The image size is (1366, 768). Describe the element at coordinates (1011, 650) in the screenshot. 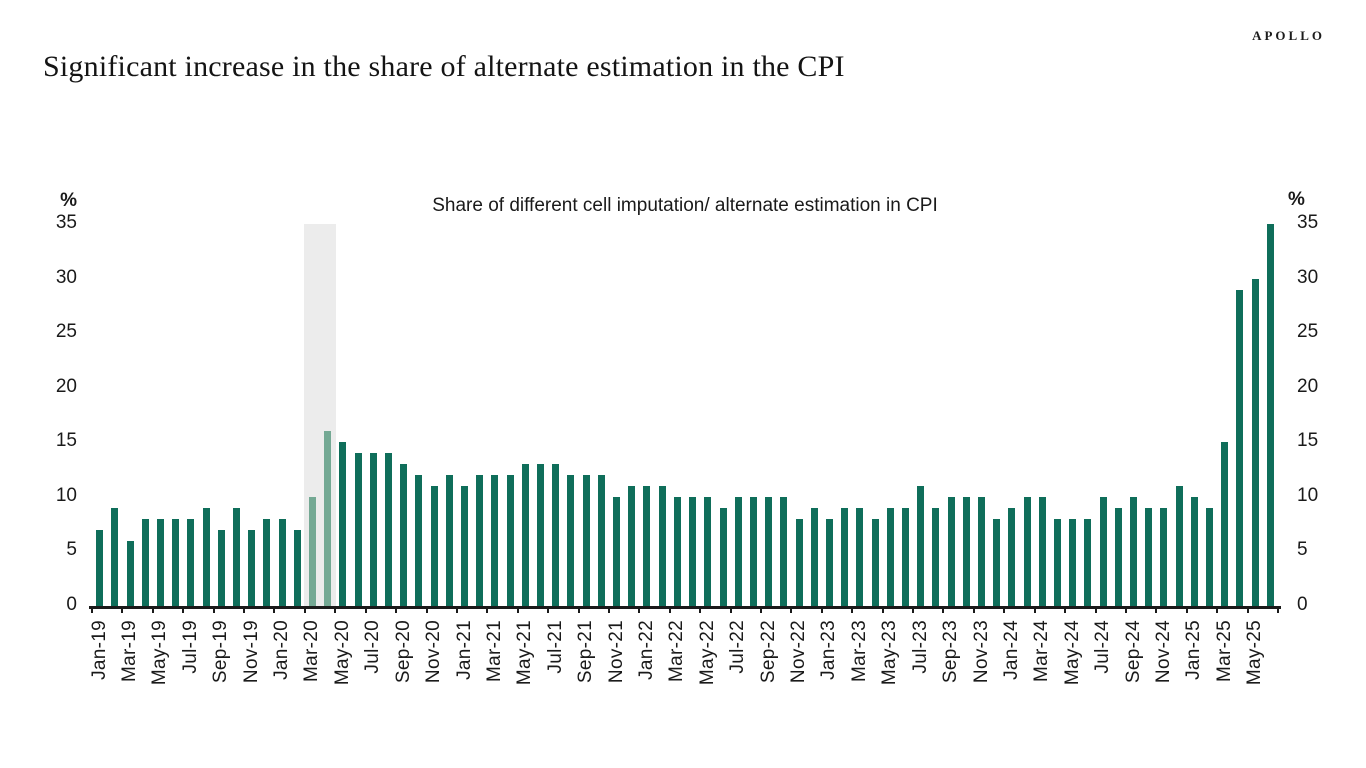

I see `x-axis-label-Jan-24: Jan-24` at that location.